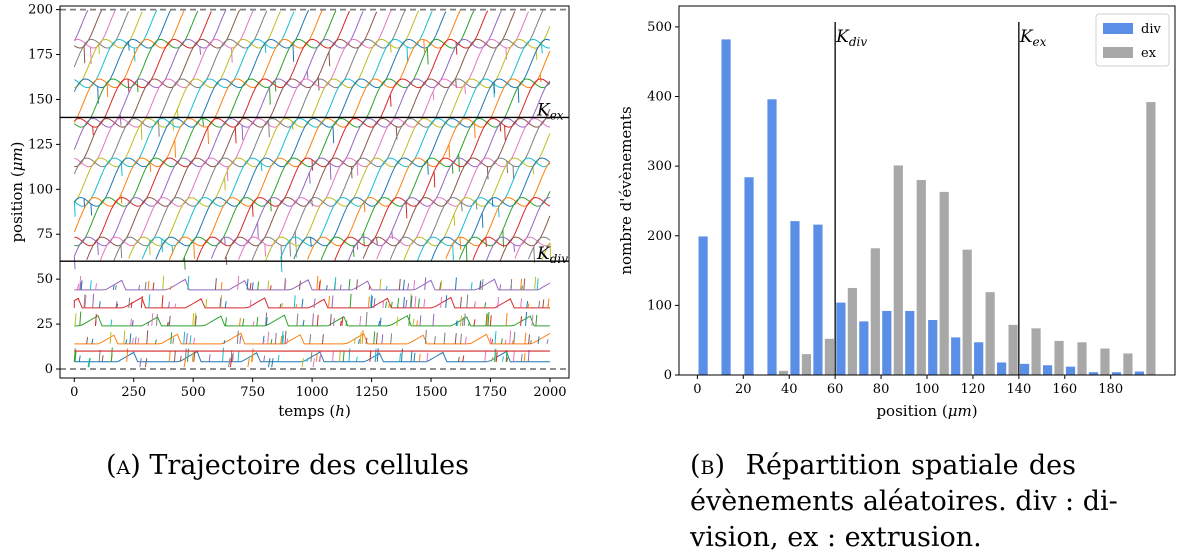 This screenshot has width=1186, height=556. I want to click on legend-swatch-div, so click(1118, 28).